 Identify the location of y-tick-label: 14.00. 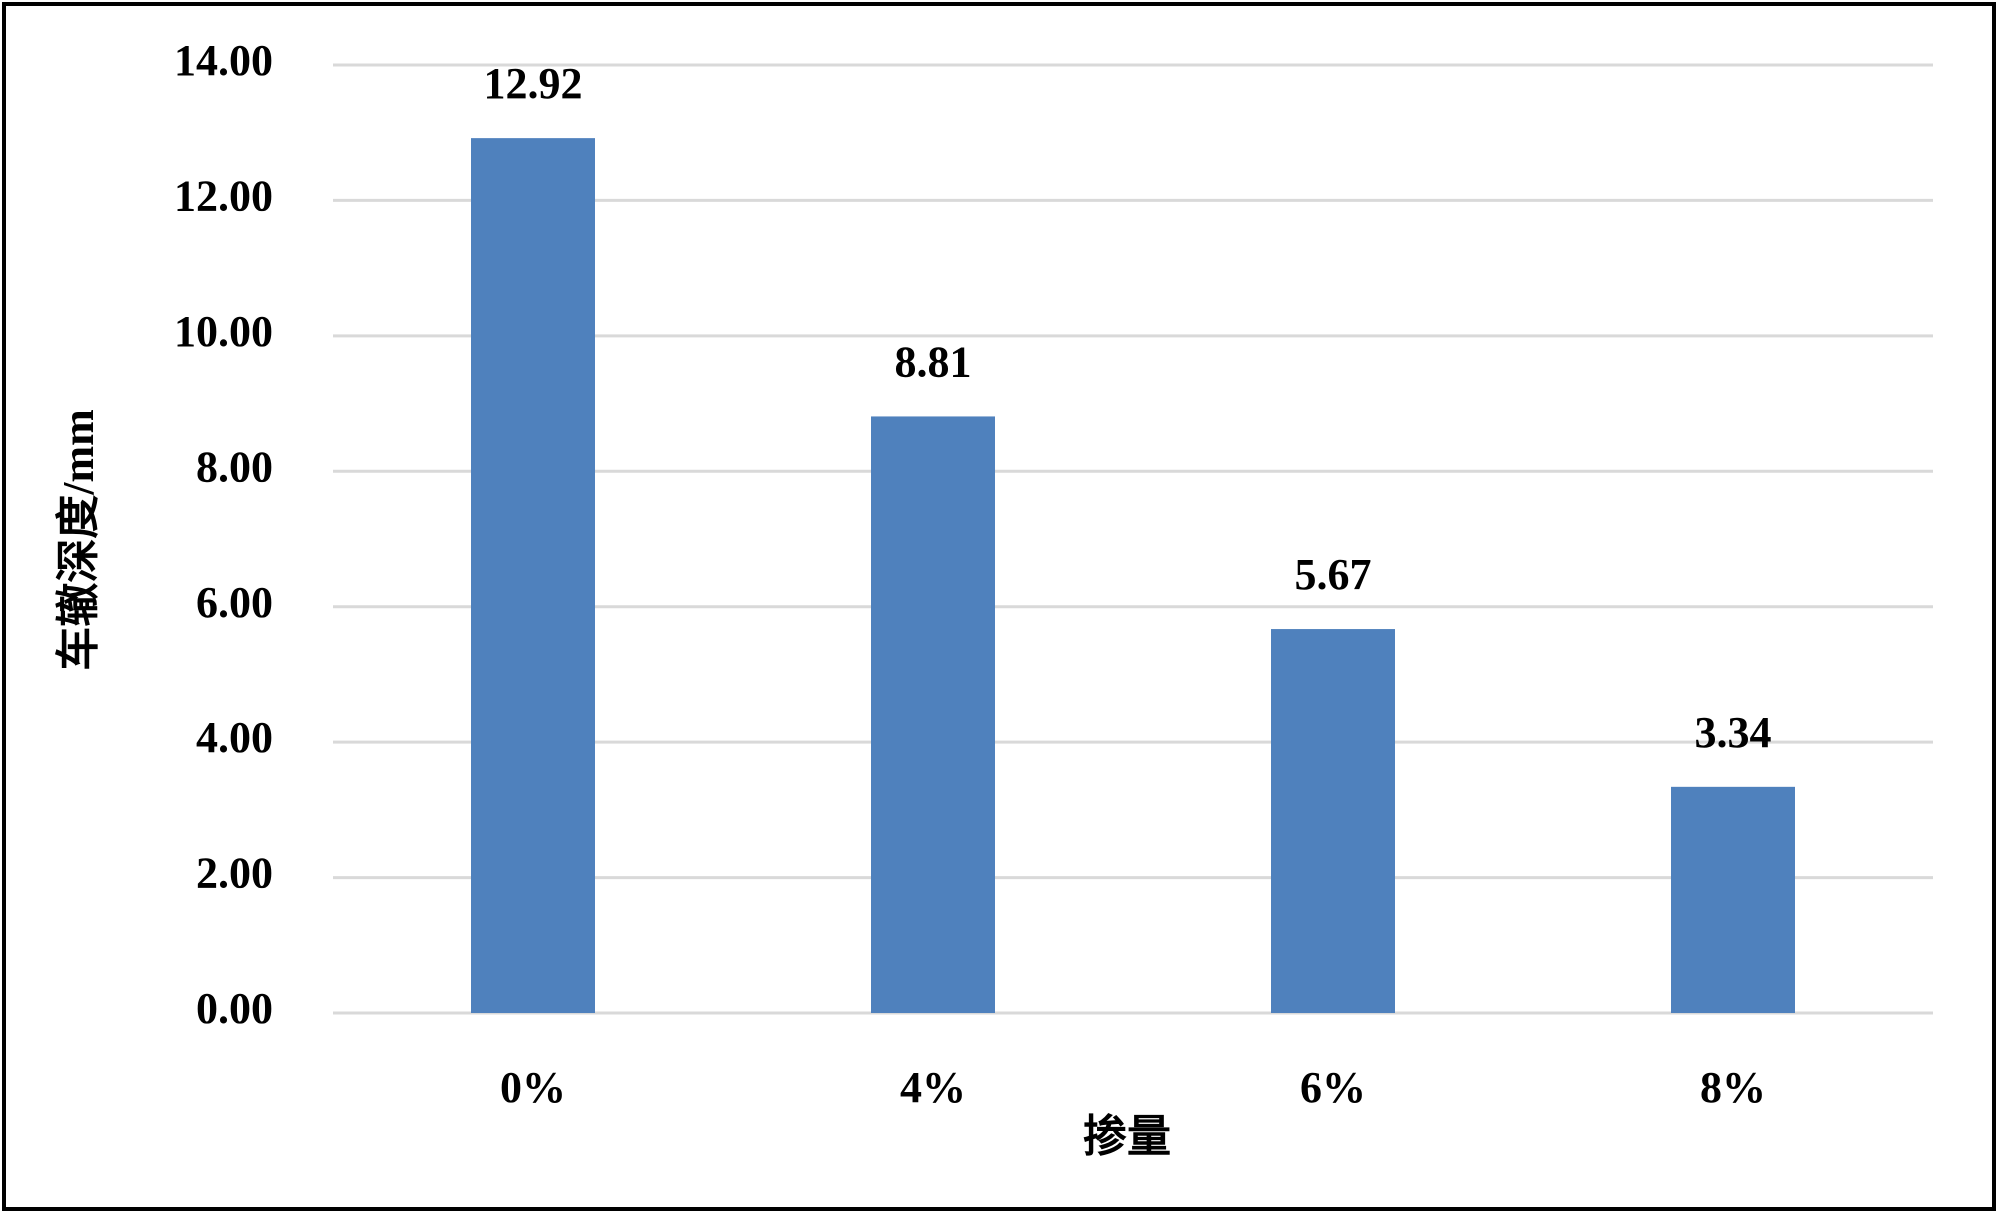
(223, 60).